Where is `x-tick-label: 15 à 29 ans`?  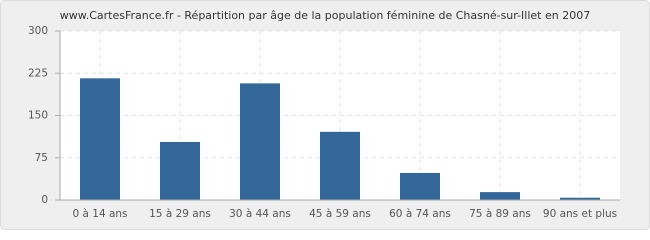
x-tick-label: 15 à 29 ans is located at coordinates (180, 214).